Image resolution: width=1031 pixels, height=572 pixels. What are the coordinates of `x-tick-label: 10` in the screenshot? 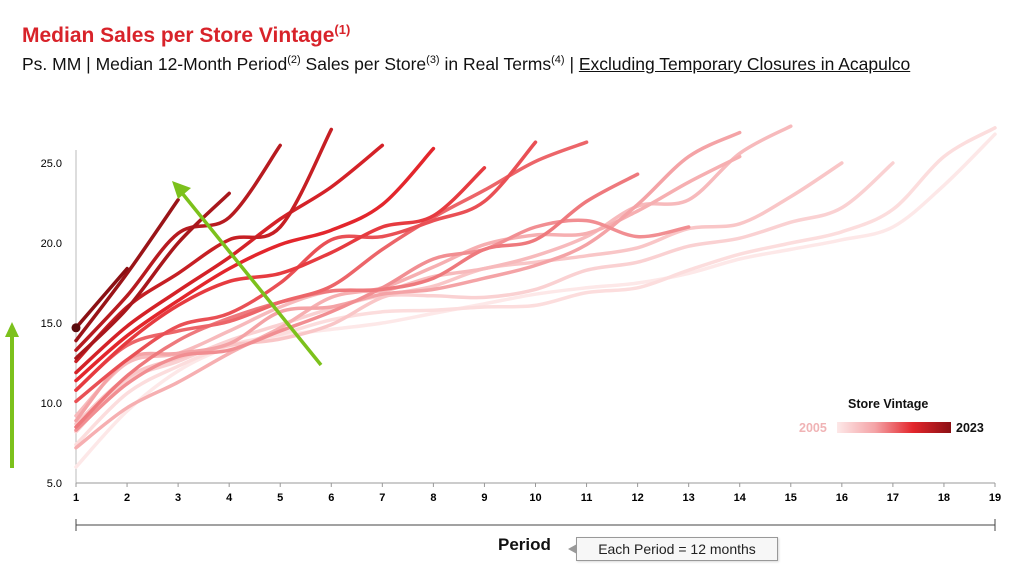 It's located at (535, 498).